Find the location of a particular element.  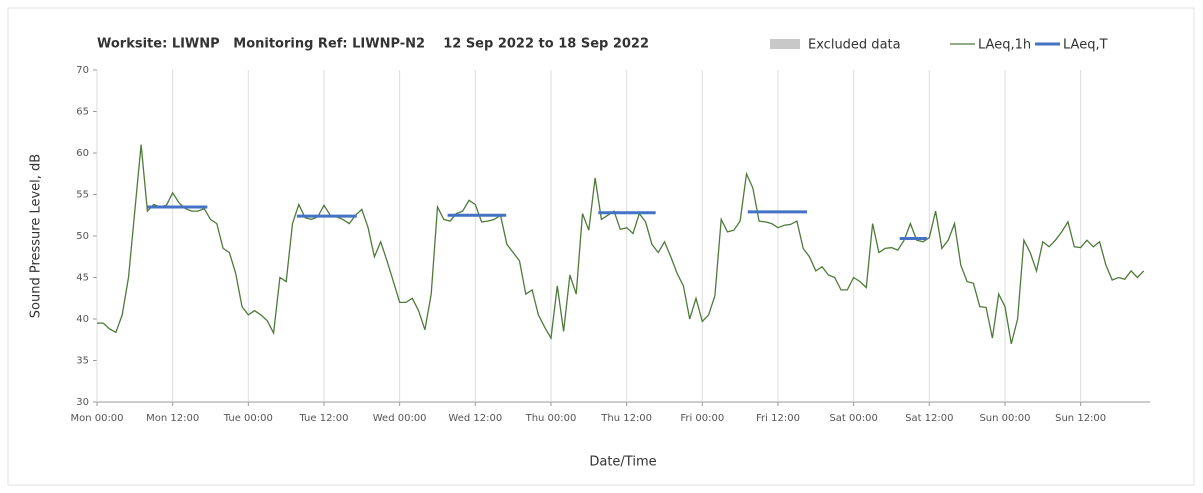

y-tick-label: 60 is located at coordinates (82, 153).